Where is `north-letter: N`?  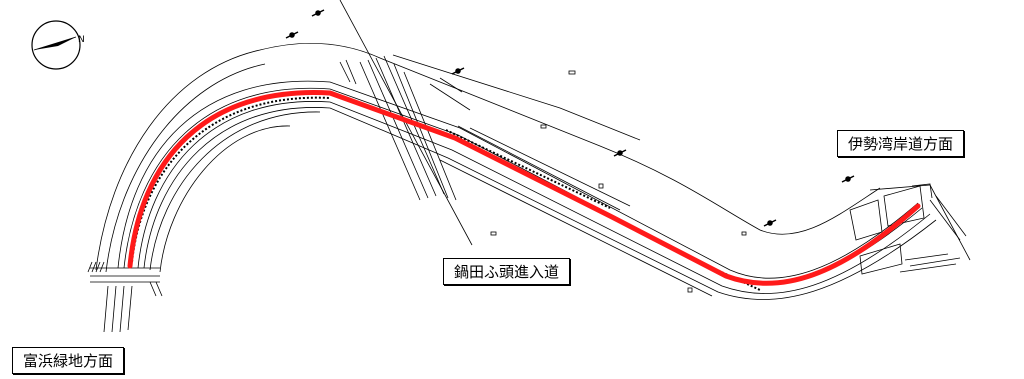
north-letter: N is located at coordinates (81, 40).